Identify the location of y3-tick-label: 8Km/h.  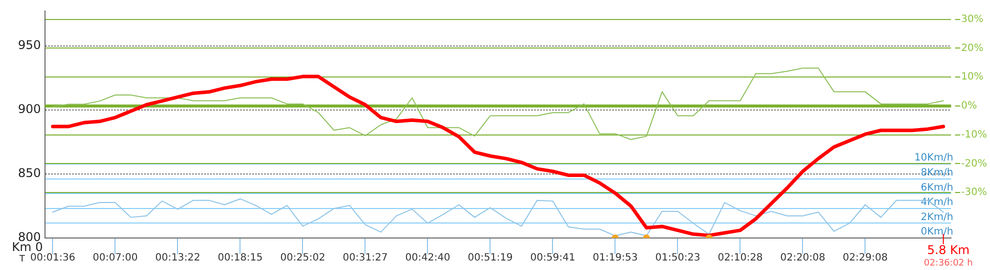
(937, 172).